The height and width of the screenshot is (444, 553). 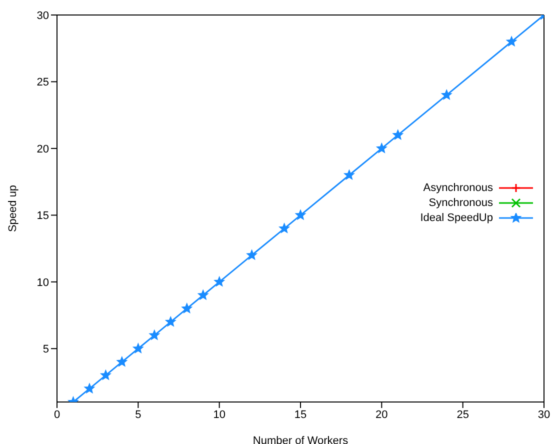 I want to click on y-tick-label: 5, so click(x=45, y=350).